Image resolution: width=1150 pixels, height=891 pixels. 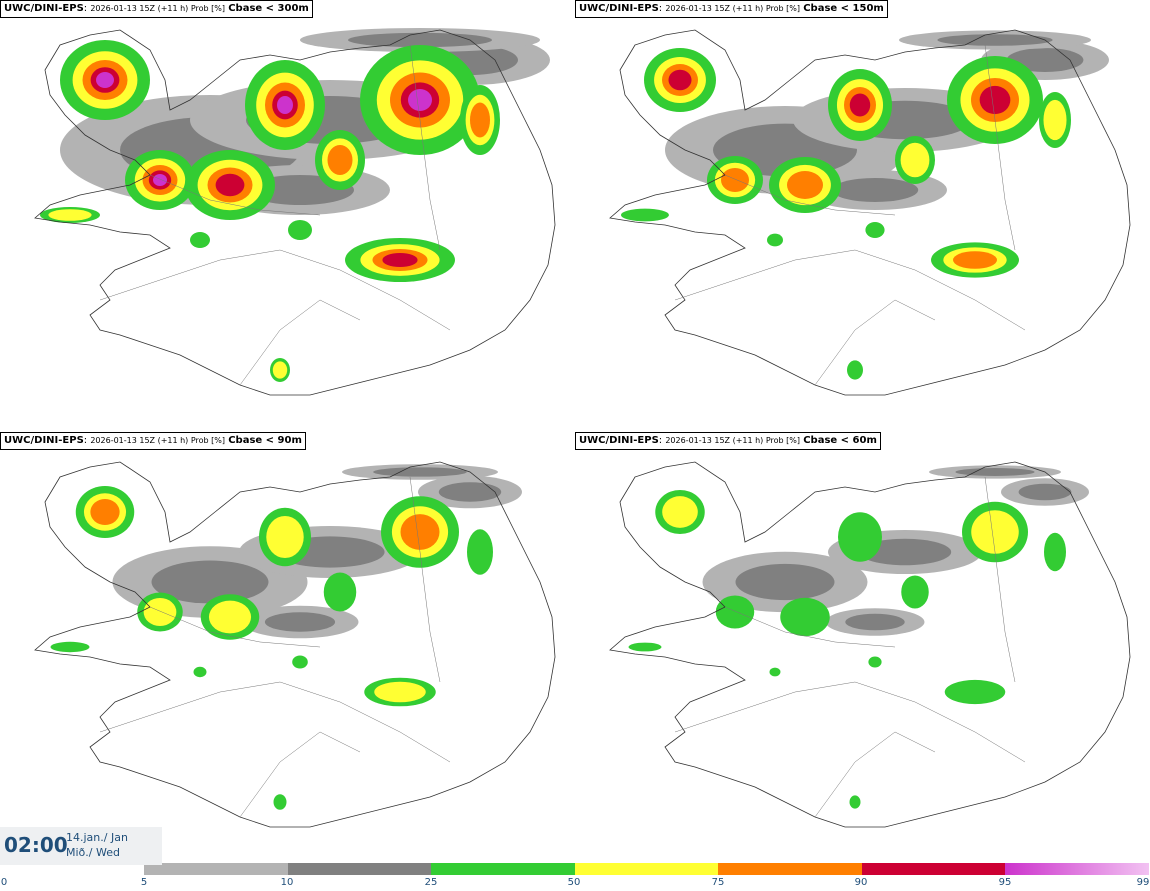 What do you see at coordinates (1005, 882) in the screenshot?
I see `colorbar-tick-label: 95` at bounding box center [1005, 882].